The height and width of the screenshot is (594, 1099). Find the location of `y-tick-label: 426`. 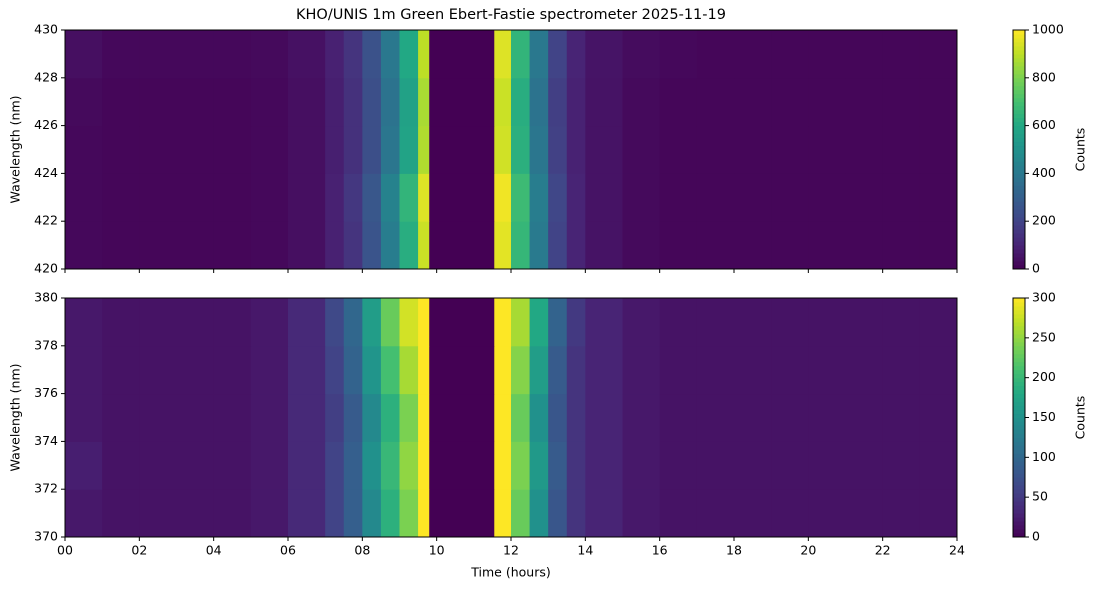

y-tick-label: 426 is located at coordinates (46, 124).